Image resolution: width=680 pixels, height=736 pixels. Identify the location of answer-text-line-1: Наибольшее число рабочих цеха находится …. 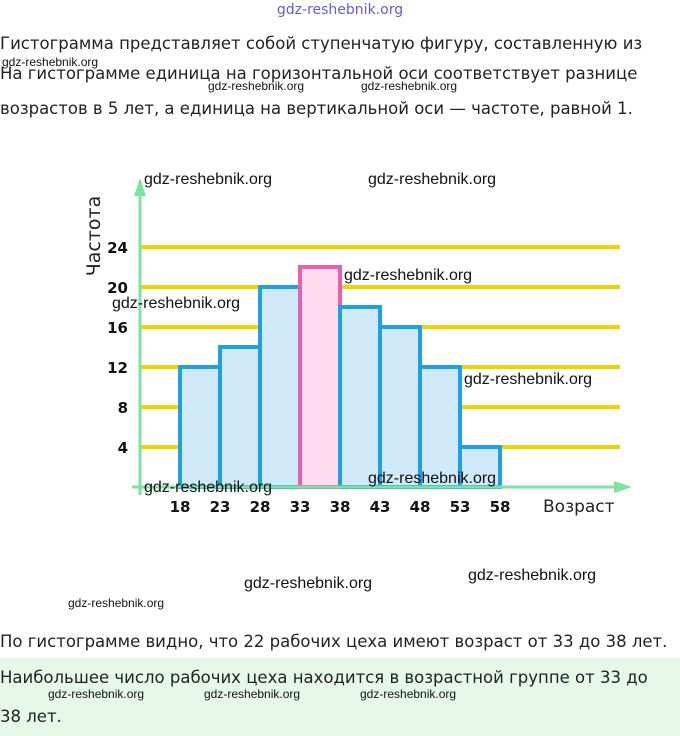
(324, 677).